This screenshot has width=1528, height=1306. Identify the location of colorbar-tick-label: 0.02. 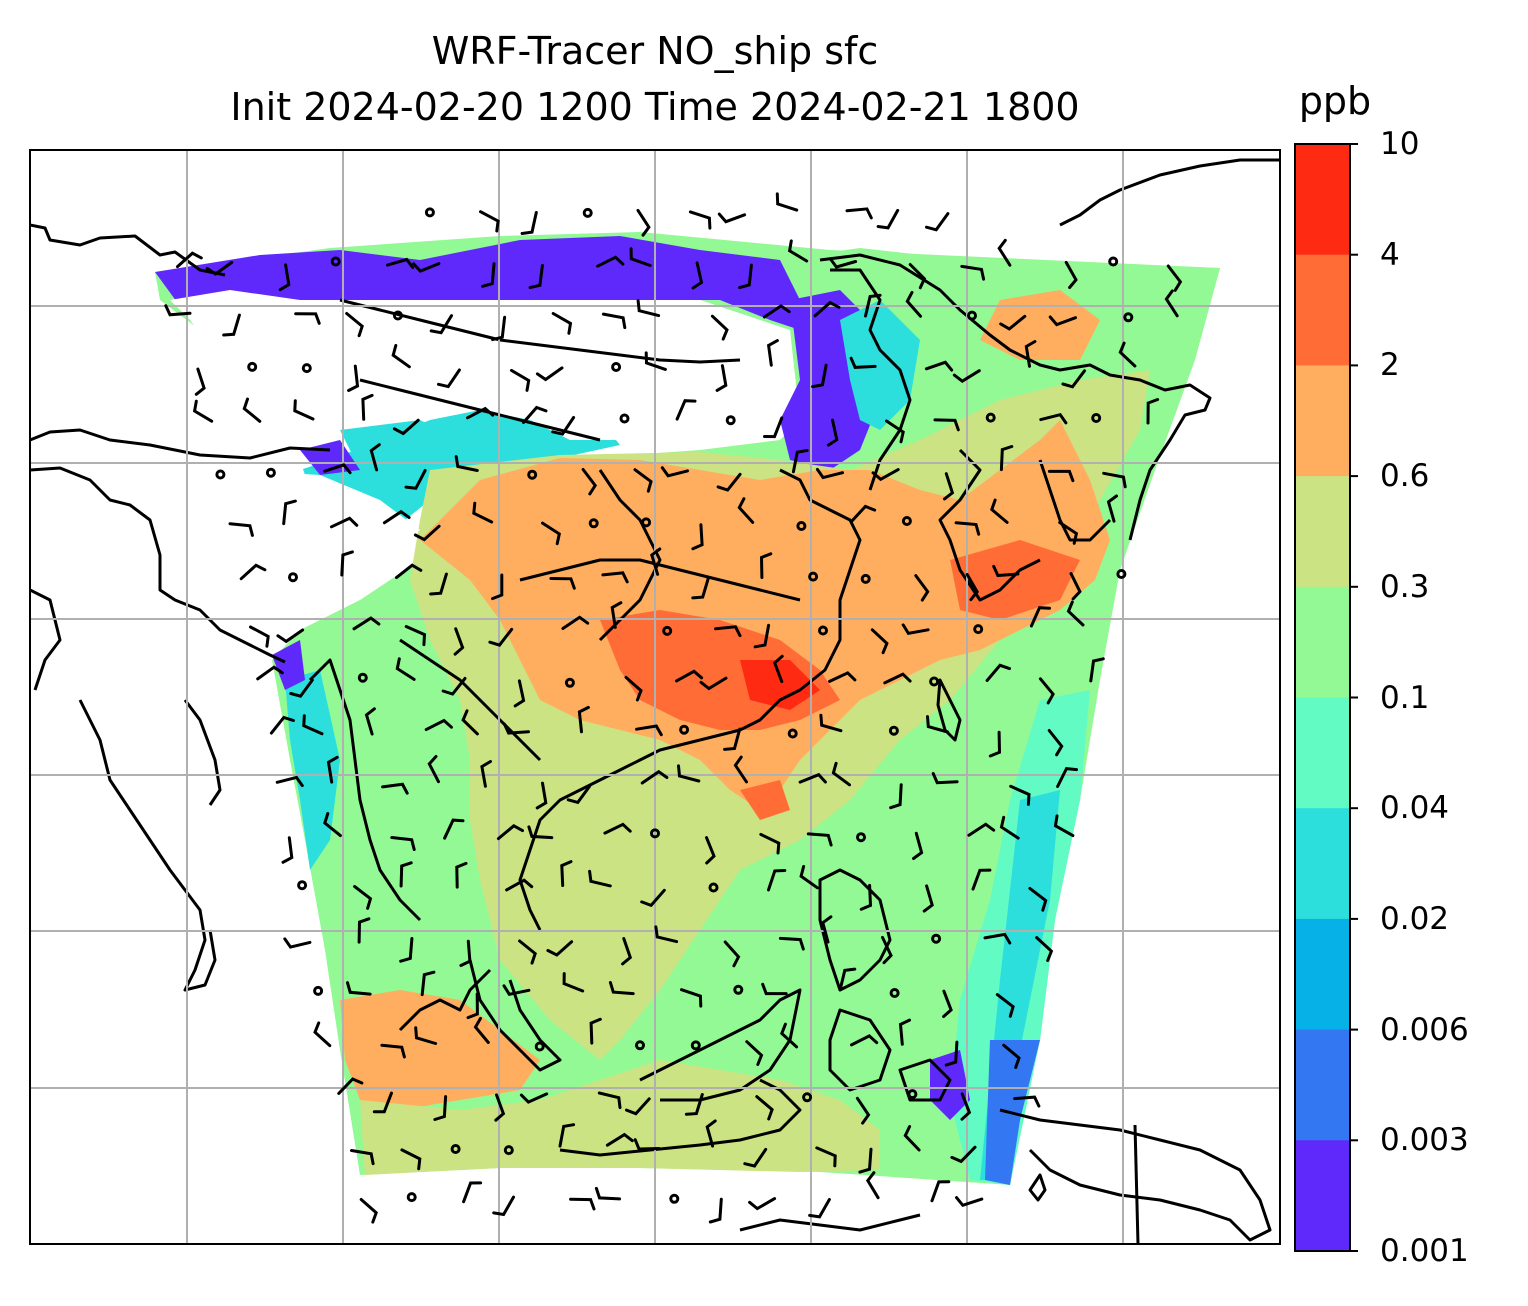
(1415, 918).